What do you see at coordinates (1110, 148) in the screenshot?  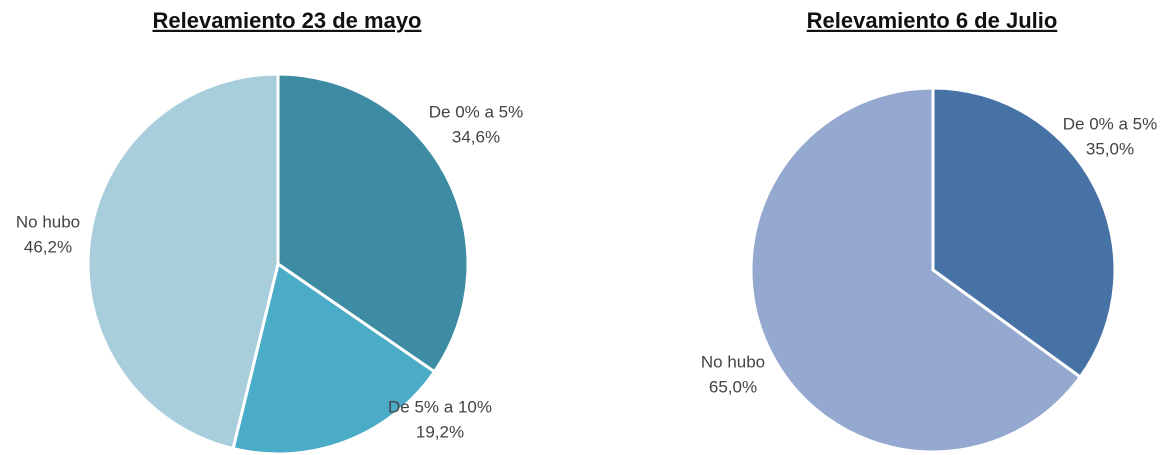 I see `slice-value-label: 35,0%` at bounding box center [1110, 148].